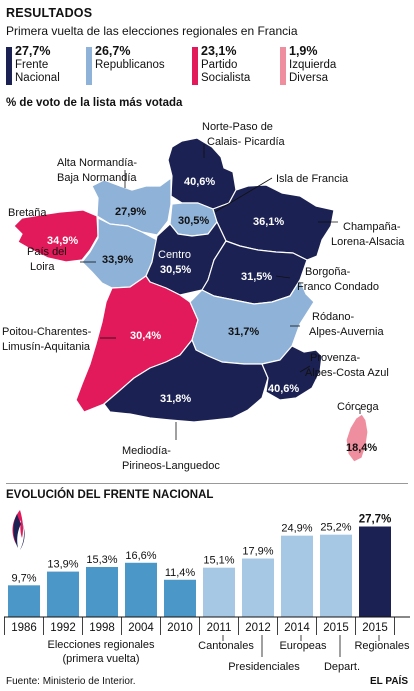 The image size is (414, 691). Describe the element at coordinates (283, 389) in the screenshot. I see `value-provenza: 40,6%` at that location.